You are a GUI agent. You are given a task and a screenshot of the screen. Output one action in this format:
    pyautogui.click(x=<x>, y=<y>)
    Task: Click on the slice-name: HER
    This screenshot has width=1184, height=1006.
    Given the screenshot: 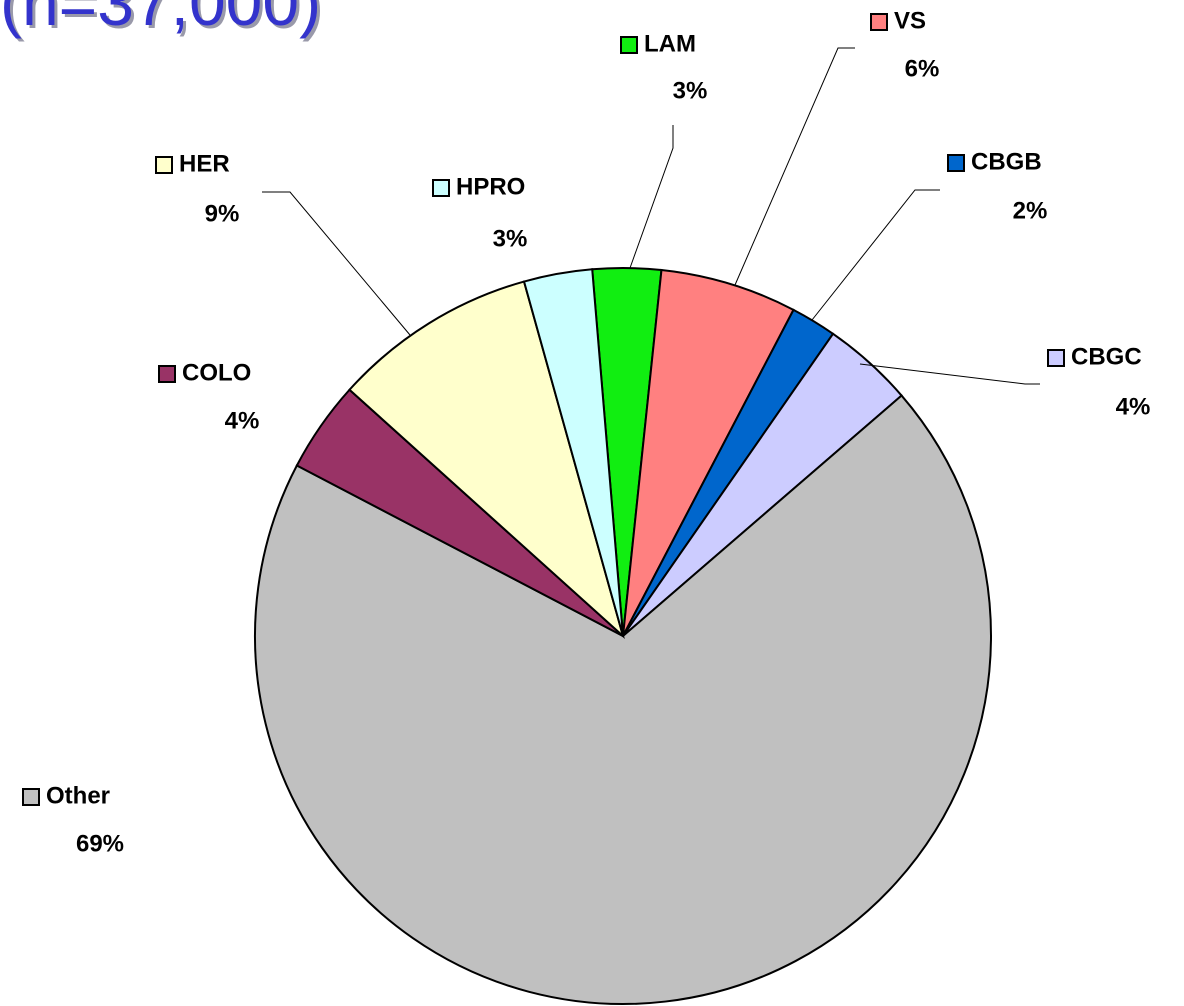 What is the action you would take?
    pyautogui.click(x=204, y=163)
    